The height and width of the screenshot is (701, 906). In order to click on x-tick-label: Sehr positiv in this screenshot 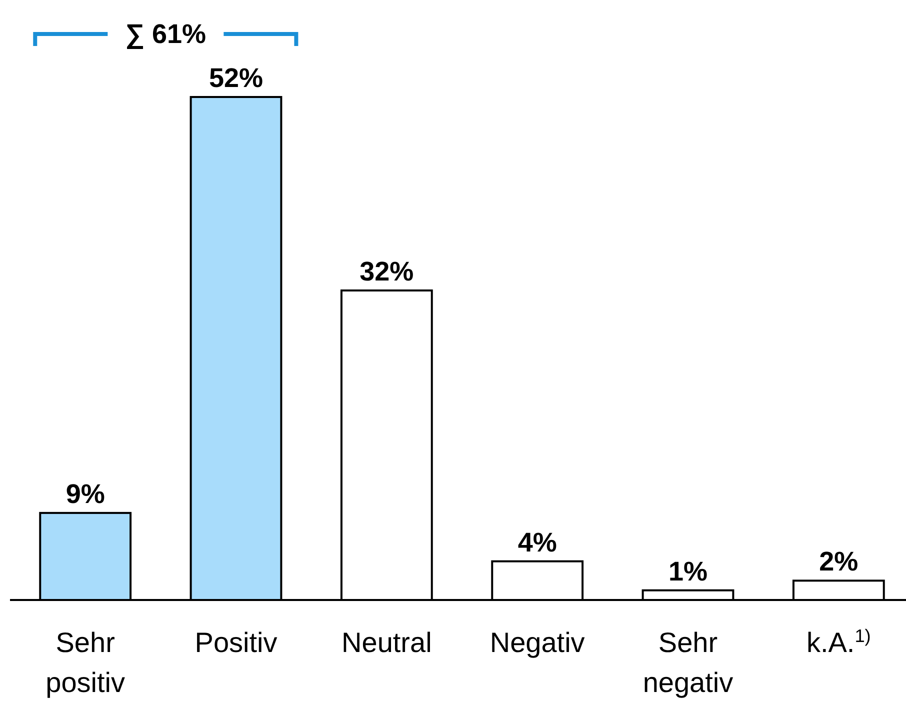, I will do `click(86, 662)`.